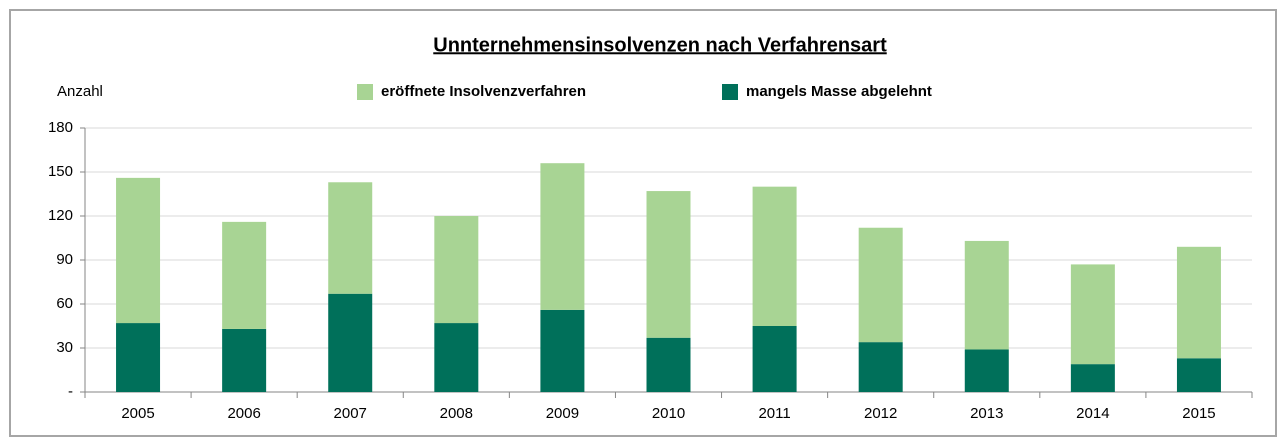  Describe the element at coordinates (1198, 413) in the screenshot. I see `x-tick-label: 2015` at that location.